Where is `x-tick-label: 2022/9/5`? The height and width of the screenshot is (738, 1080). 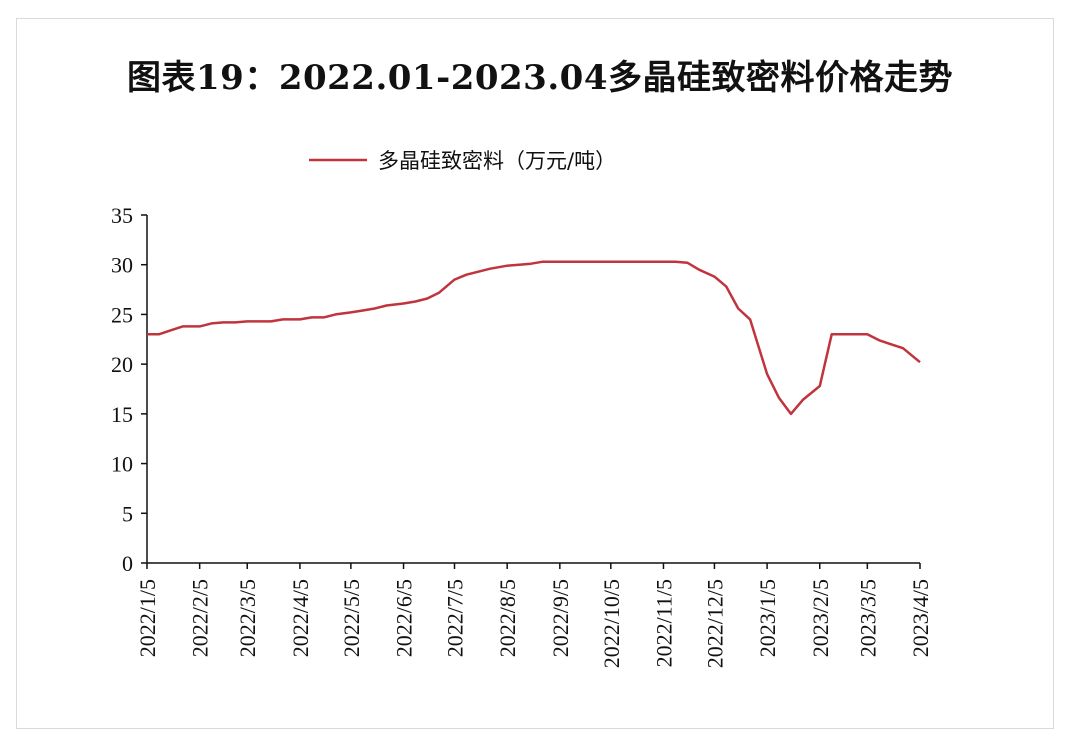 x-tick-label: 2022/9/5 is located at coordinates (560, 618).